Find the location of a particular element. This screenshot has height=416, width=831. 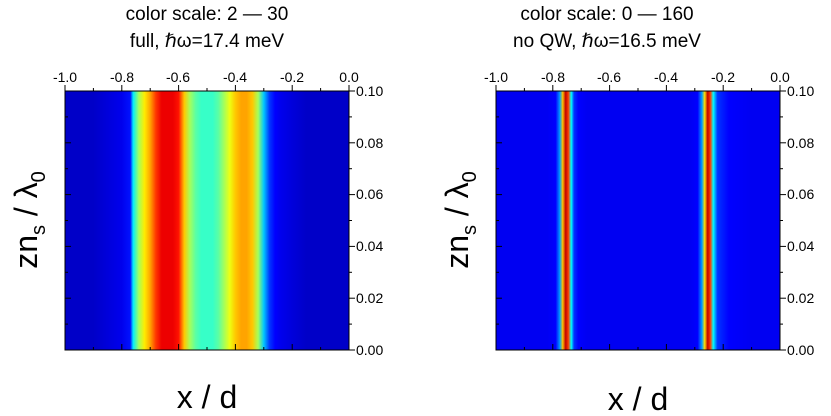

left-y-tick-label: 0.02 is located at coordinates (369, 298).